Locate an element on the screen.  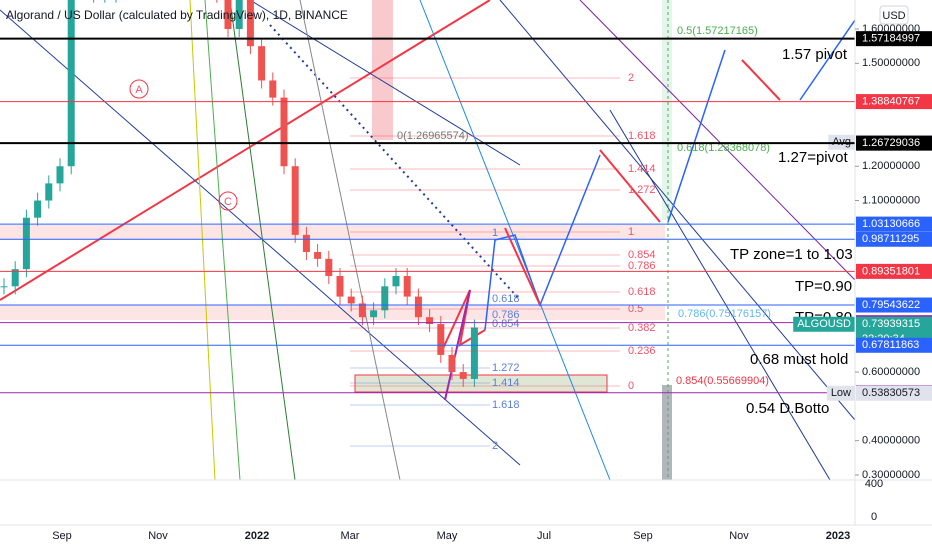
price-label-name: ALGOUSD is located at coordinates (824, 324).